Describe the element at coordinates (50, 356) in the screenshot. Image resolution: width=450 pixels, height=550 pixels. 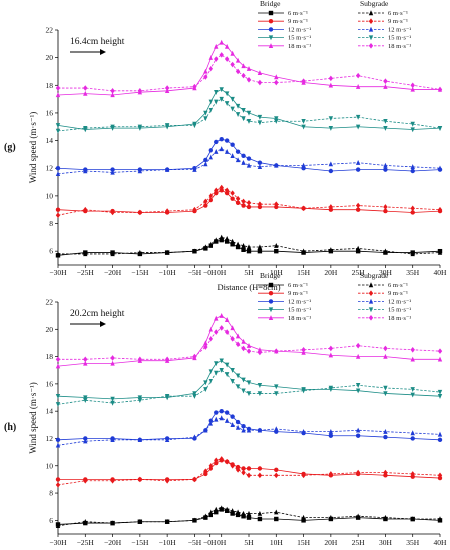
I see `y-tick-label: 18` at that location.